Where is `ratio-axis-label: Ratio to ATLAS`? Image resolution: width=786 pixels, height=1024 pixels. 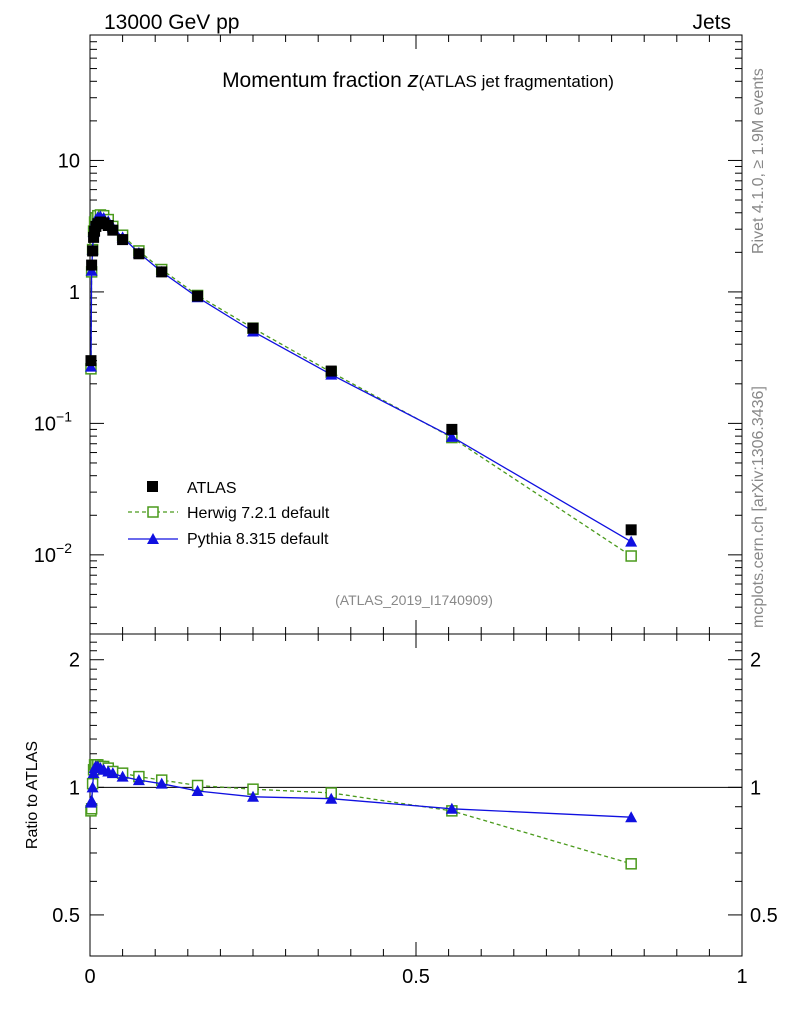 ratio-axis-label: Ratio to ATLAS is located at coordinates (32, 795).